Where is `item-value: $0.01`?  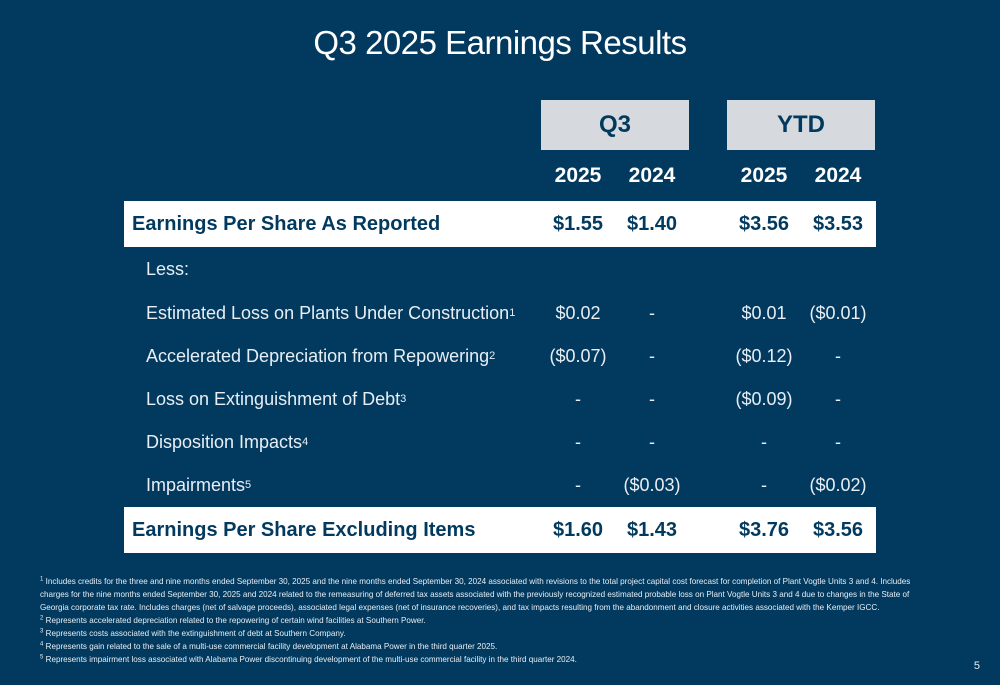 item-value: $0.01 is located at coordinates (764, 312).